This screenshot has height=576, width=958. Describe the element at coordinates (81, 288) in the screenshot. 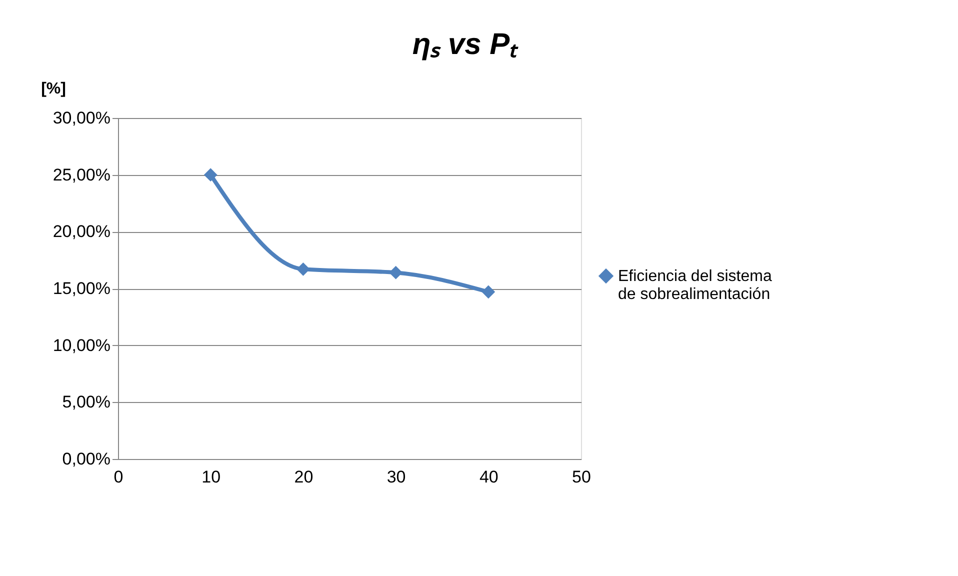

I see `y-tick-label: 15,00%` at that location.